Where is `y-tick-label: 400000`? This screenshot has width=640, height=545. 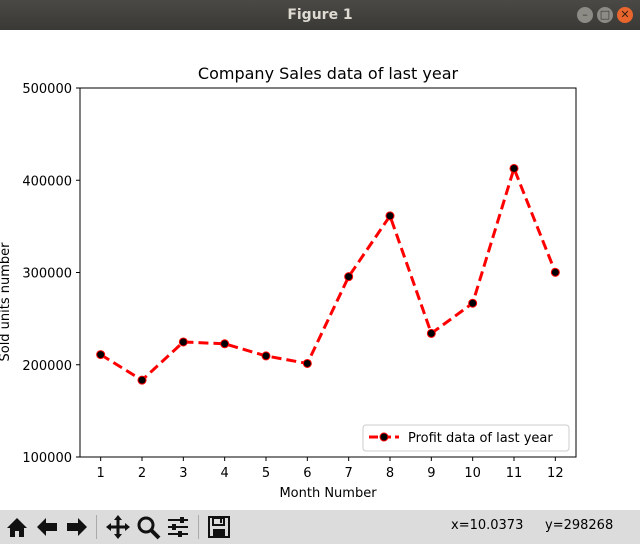
y-tick-label: 400000 is located at coordinates (47, 181).